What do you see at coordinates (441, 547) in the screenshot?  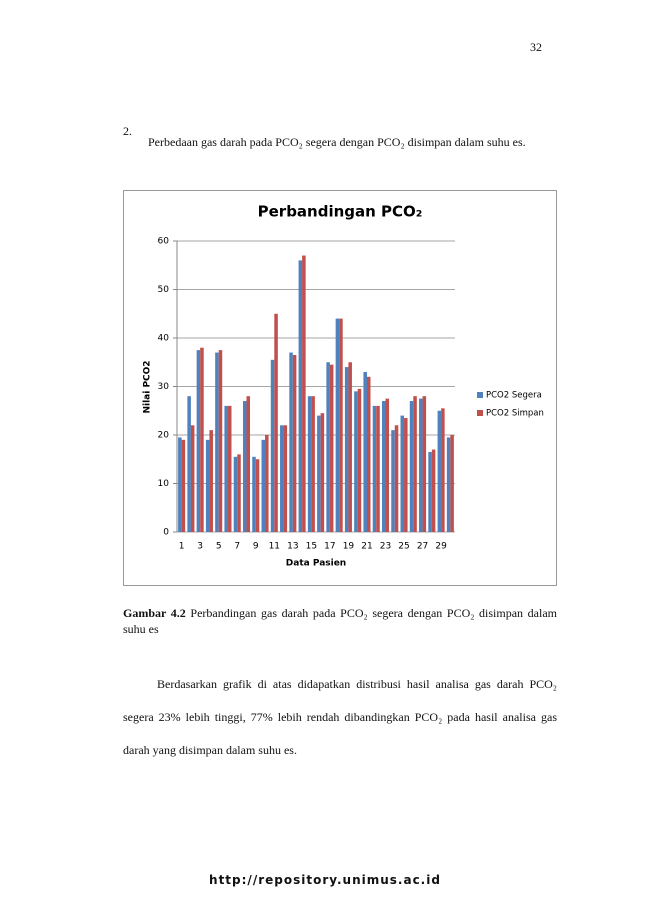 I see `x-tick-label: 29` at bounding box center [441, 547].